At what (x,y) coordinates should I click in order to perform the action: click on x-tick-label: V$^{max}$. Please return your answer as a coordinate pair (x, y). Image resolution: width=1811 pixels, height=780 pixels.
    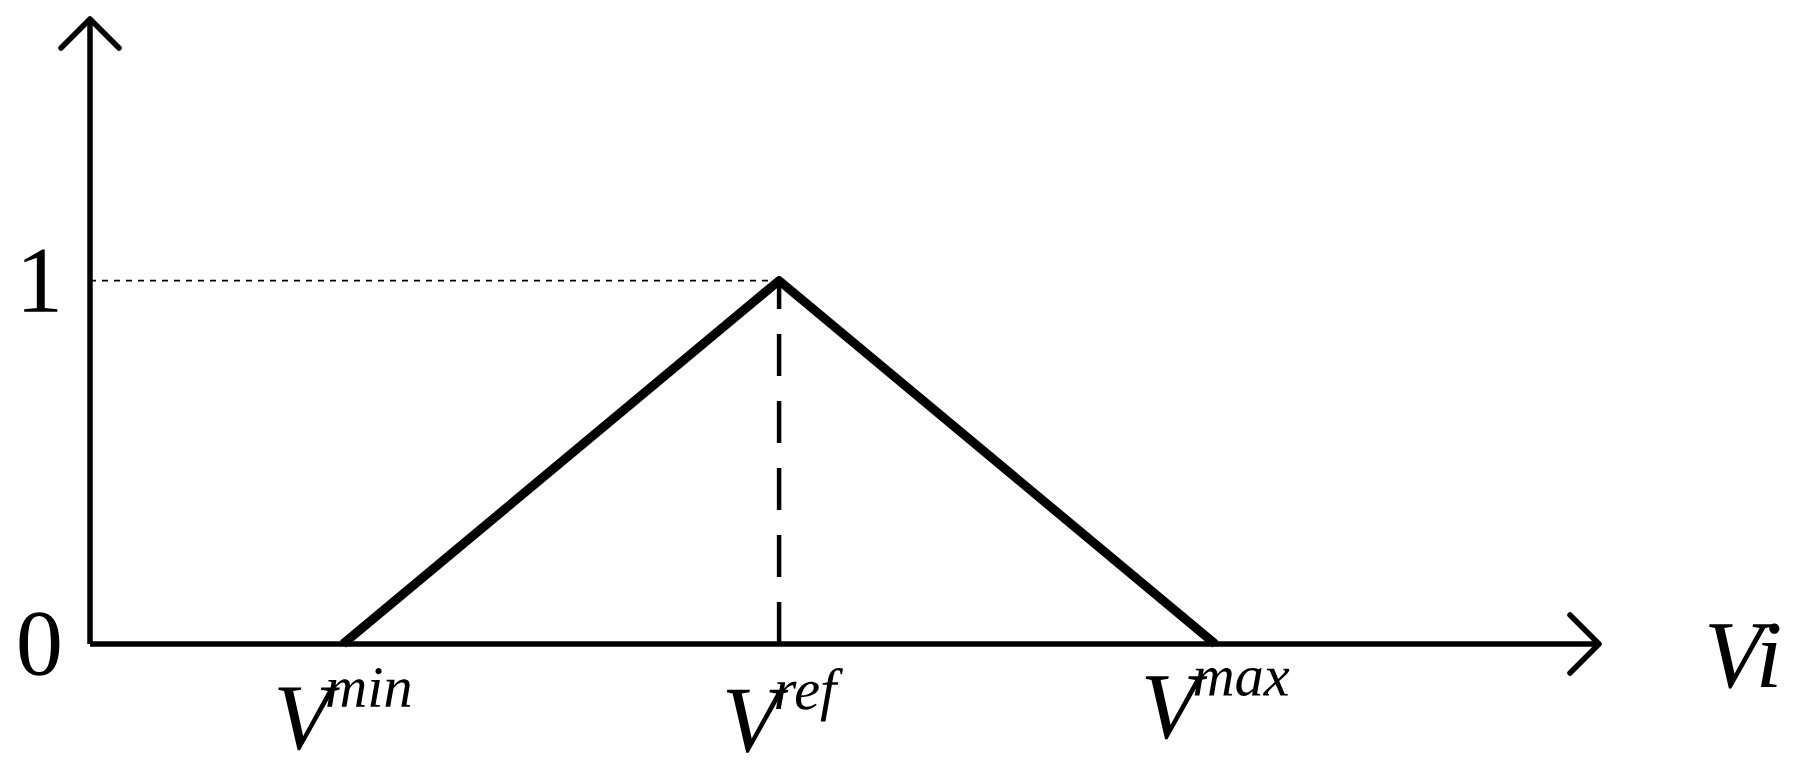
    Looking at the image, I should click on (1217, 704).